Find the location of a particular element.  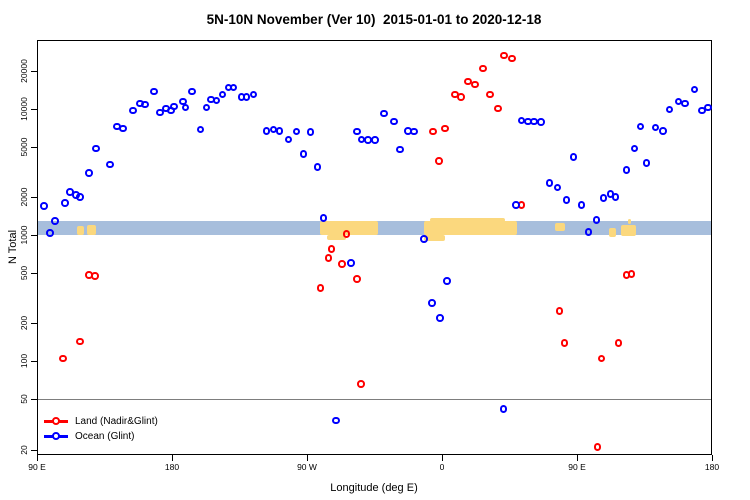

y-tick-label: 100 is located at coordinates (24, 361).